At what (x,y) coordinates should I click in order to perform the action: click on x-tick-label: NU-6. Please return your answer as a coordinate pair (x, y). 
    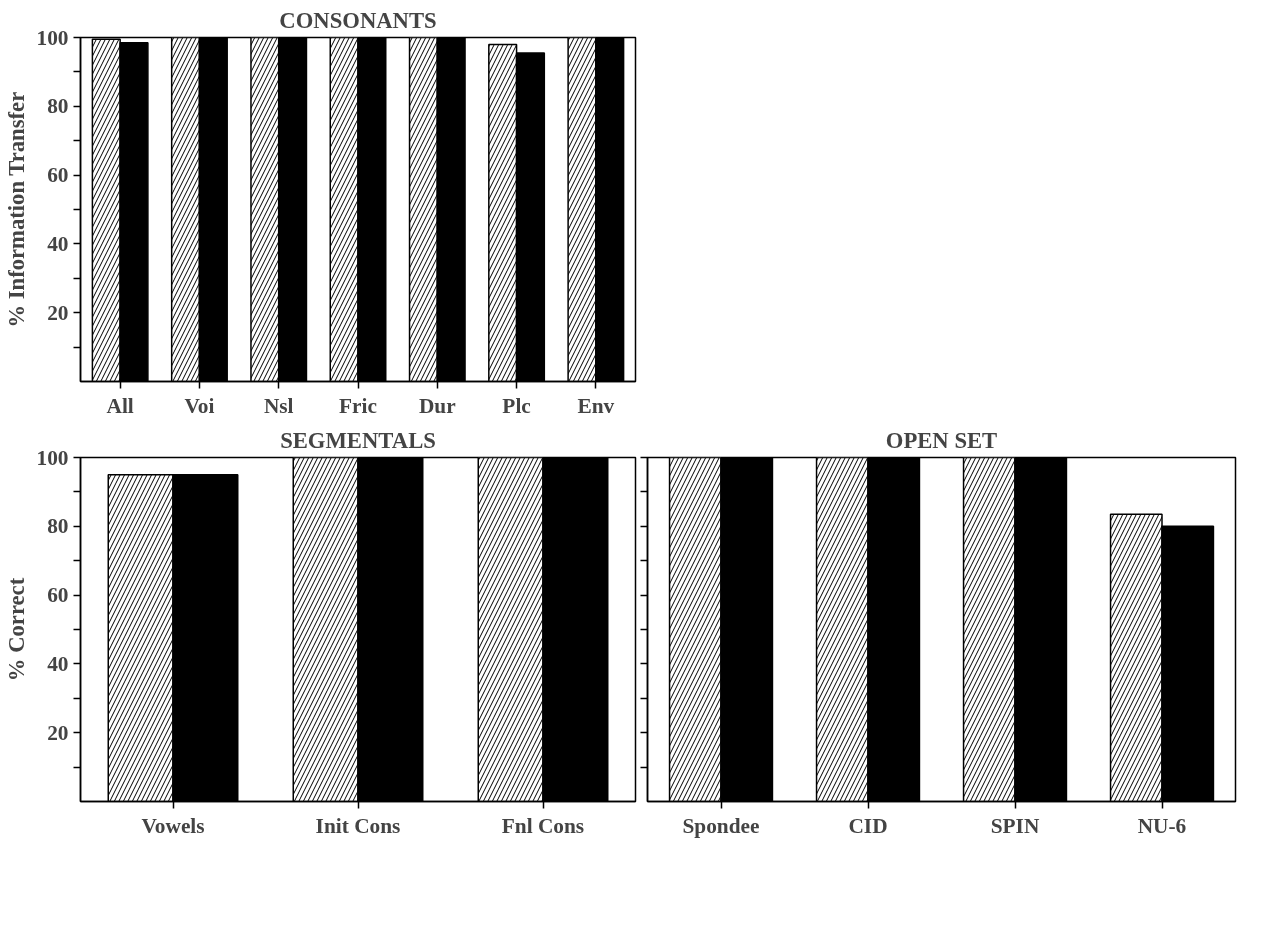
    Looking at the image, I should click on (1162, 825).